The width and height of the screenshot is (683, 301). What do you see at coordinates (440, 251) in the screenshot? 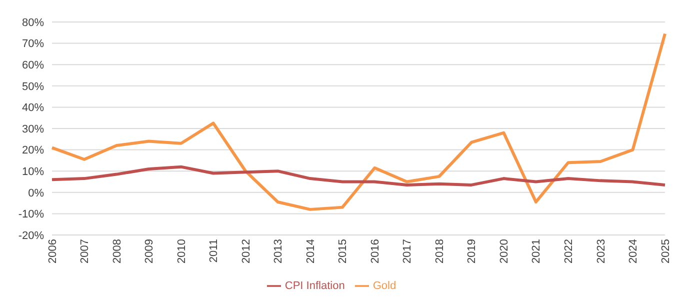
I see `x-tick-label: 2018` at bounding box center [440, 251].